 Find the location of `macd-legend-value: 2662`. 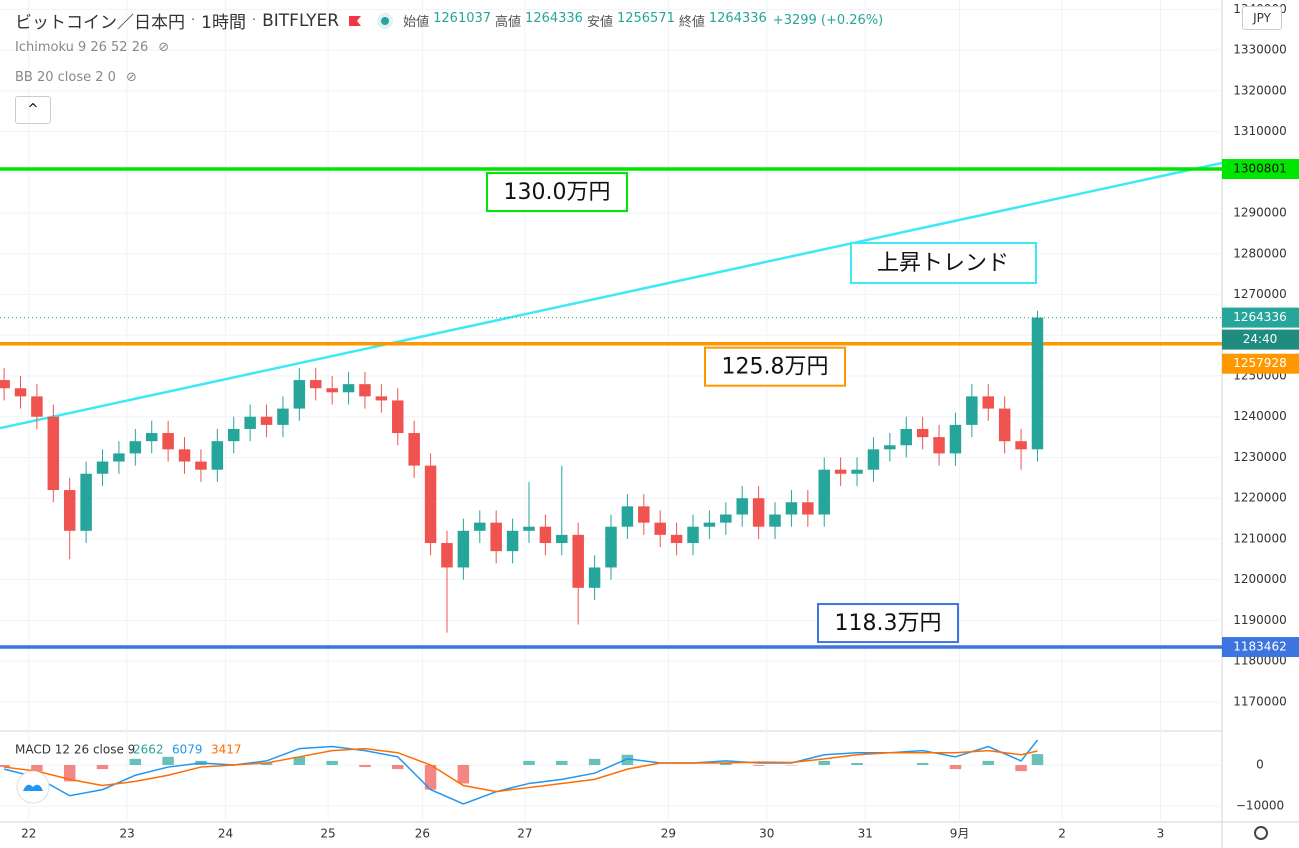

macd-legend-value: 2662 is located at coordinates (148, 750).